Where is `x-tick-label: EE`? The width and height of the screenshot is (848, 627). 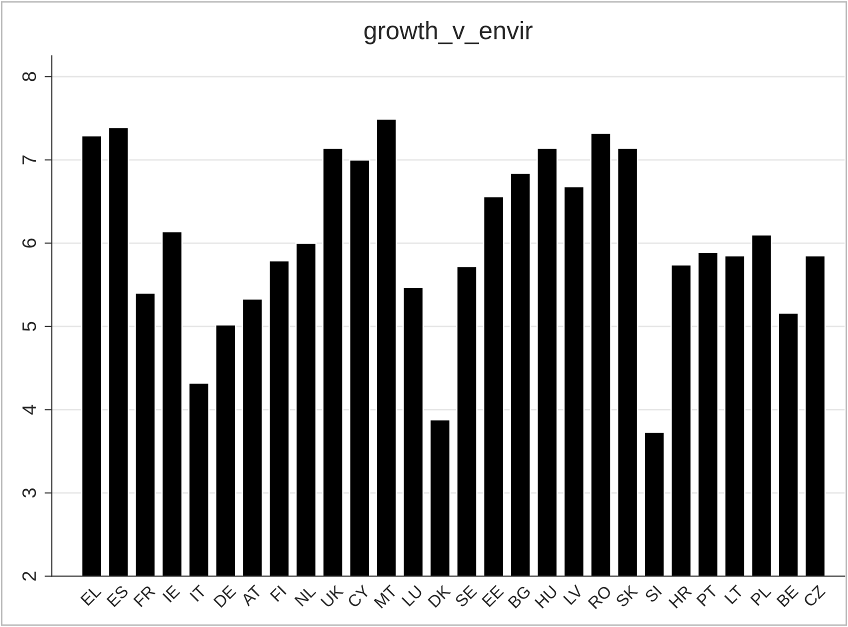 x-tick-label: EE is located at coordinates (493, 596).